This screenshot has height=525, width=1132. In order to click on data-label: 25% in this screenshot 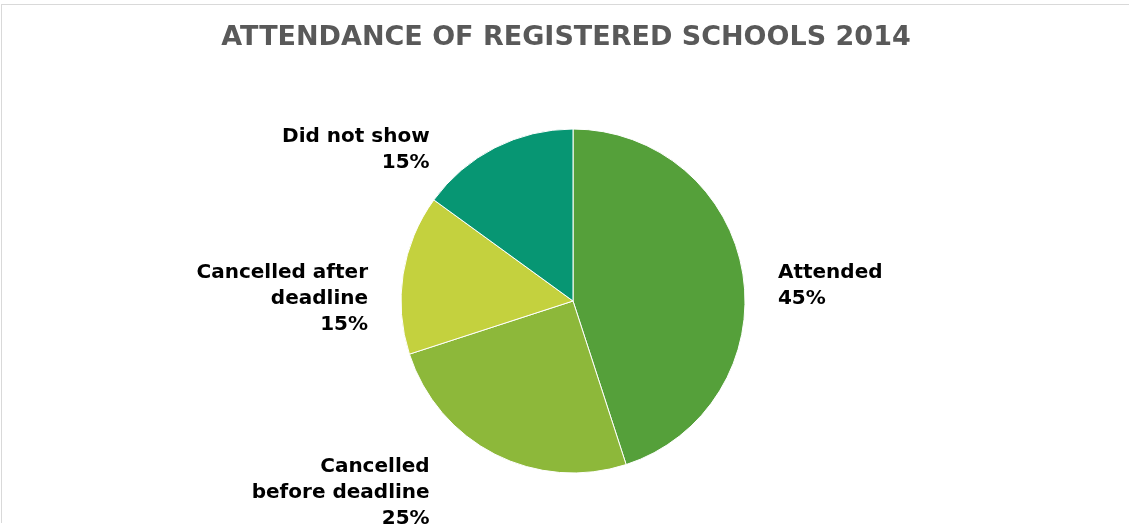, I will do `click(405, 514)`.